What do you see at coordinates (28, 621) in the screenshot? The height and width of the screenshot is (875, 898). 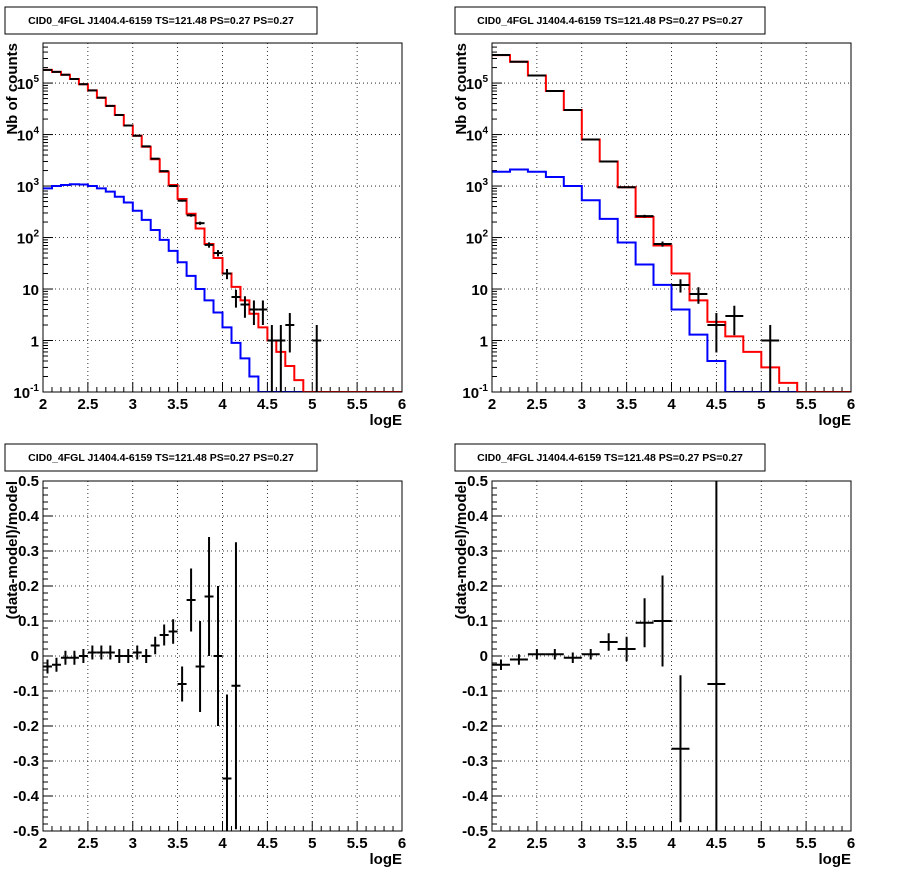 I see `y-tick-label: 0.1` at bounding box center [28, 621].